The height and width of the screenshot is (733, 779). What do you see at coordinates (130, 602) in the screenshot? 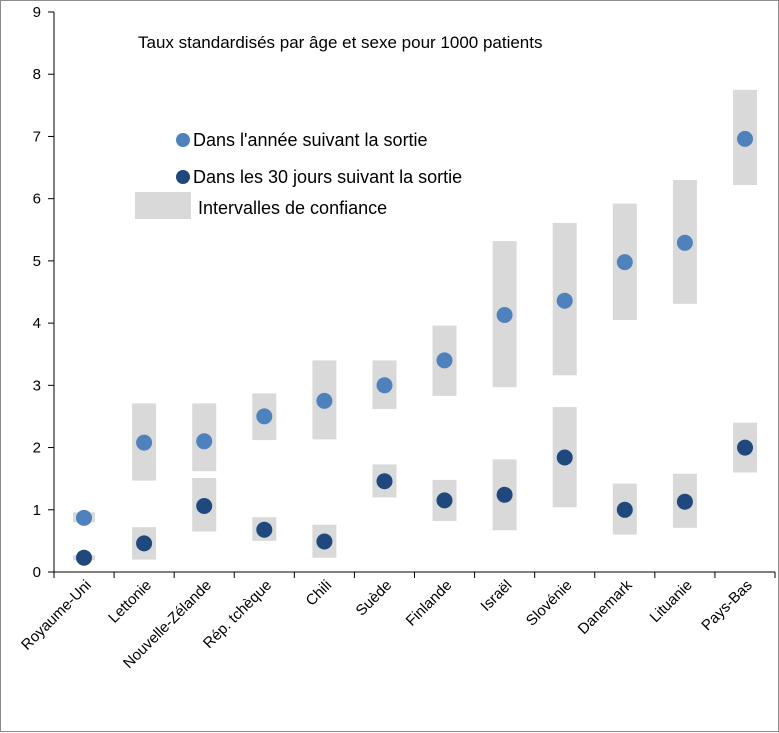
I see `x-tick-label: Lettonie` at bounding box center [130, 602].